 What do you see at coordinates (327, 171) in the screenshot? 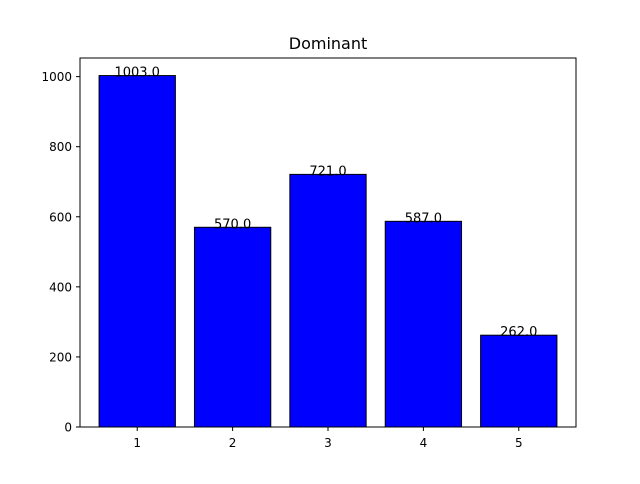
I see `bar-value-label: 721.0` at bounding box center [327, 171].